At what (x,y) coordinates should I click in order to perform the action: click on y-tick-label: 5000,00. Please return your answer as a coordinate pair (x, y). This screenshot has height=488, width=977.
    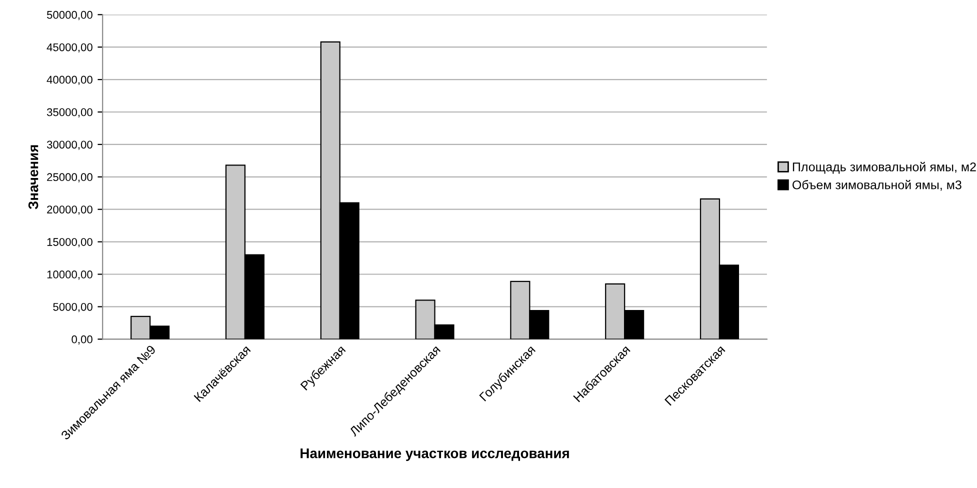
    Looking at the image, I should click on (72, 307).